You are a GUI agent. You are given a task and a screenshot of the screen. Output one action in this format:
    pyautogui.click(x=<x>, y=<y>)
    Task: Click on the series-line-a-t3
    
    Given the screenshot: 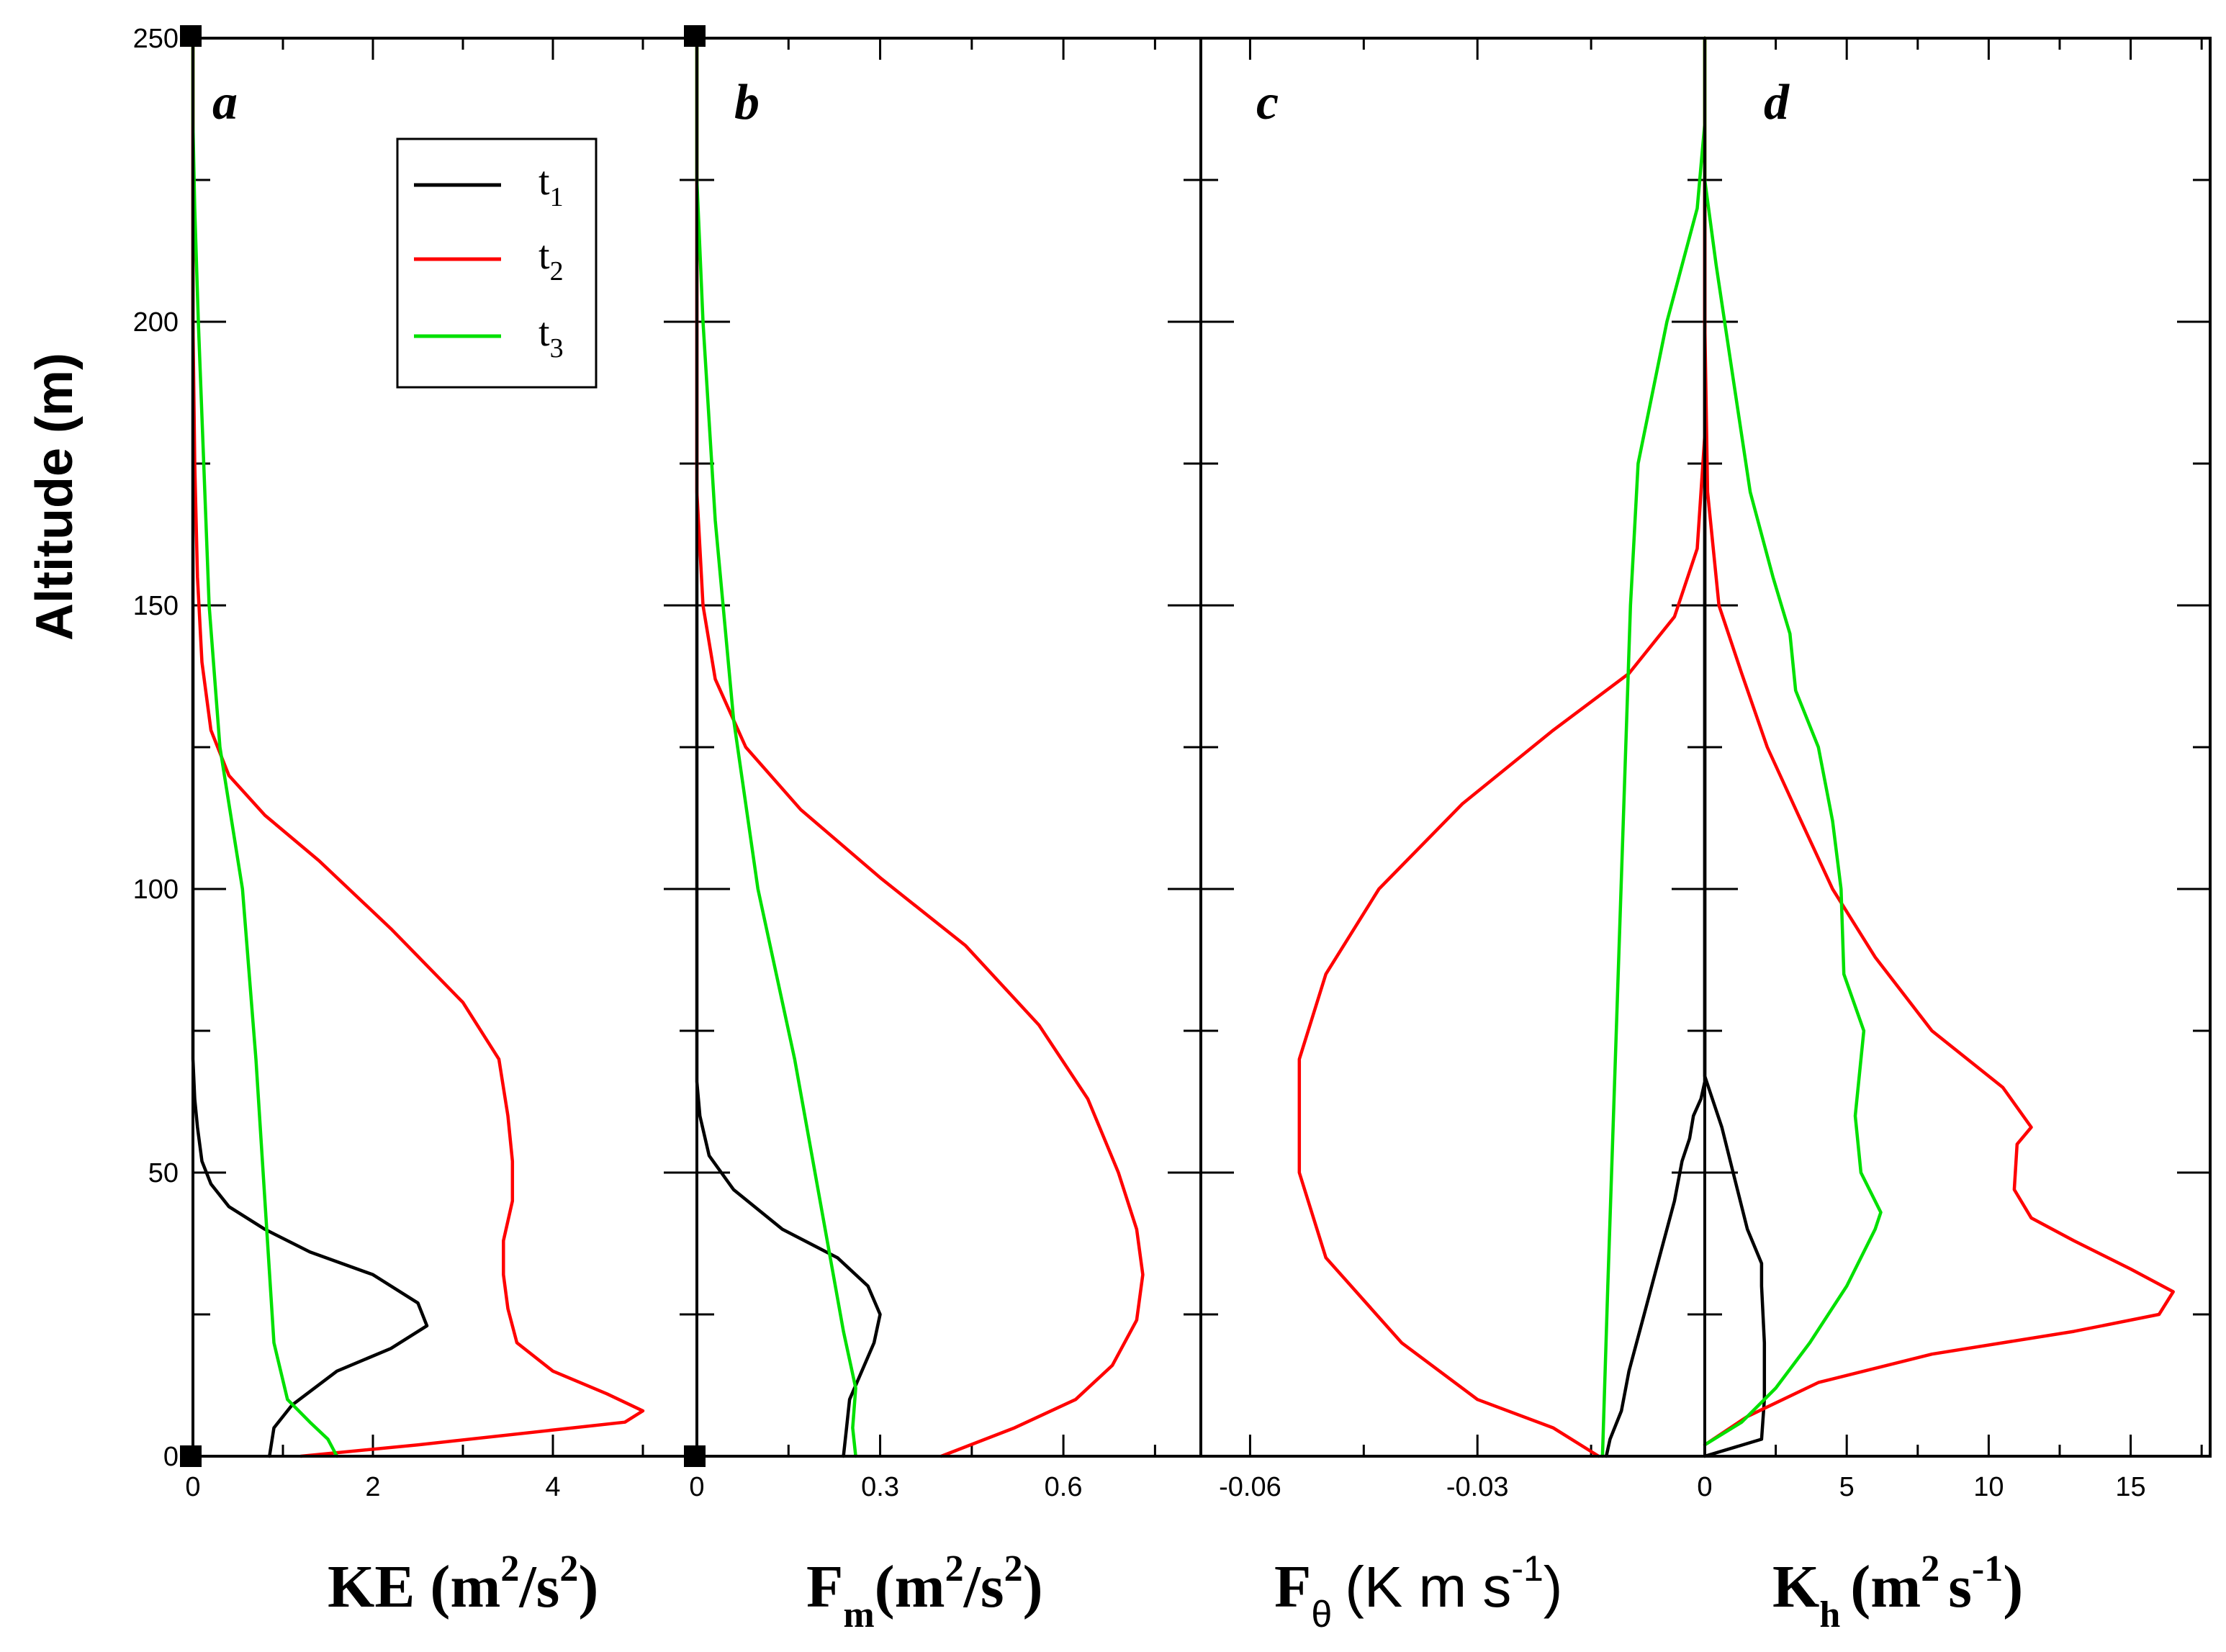 What is the action you would take?
    pyautogui.click(x=265, y=747)
    